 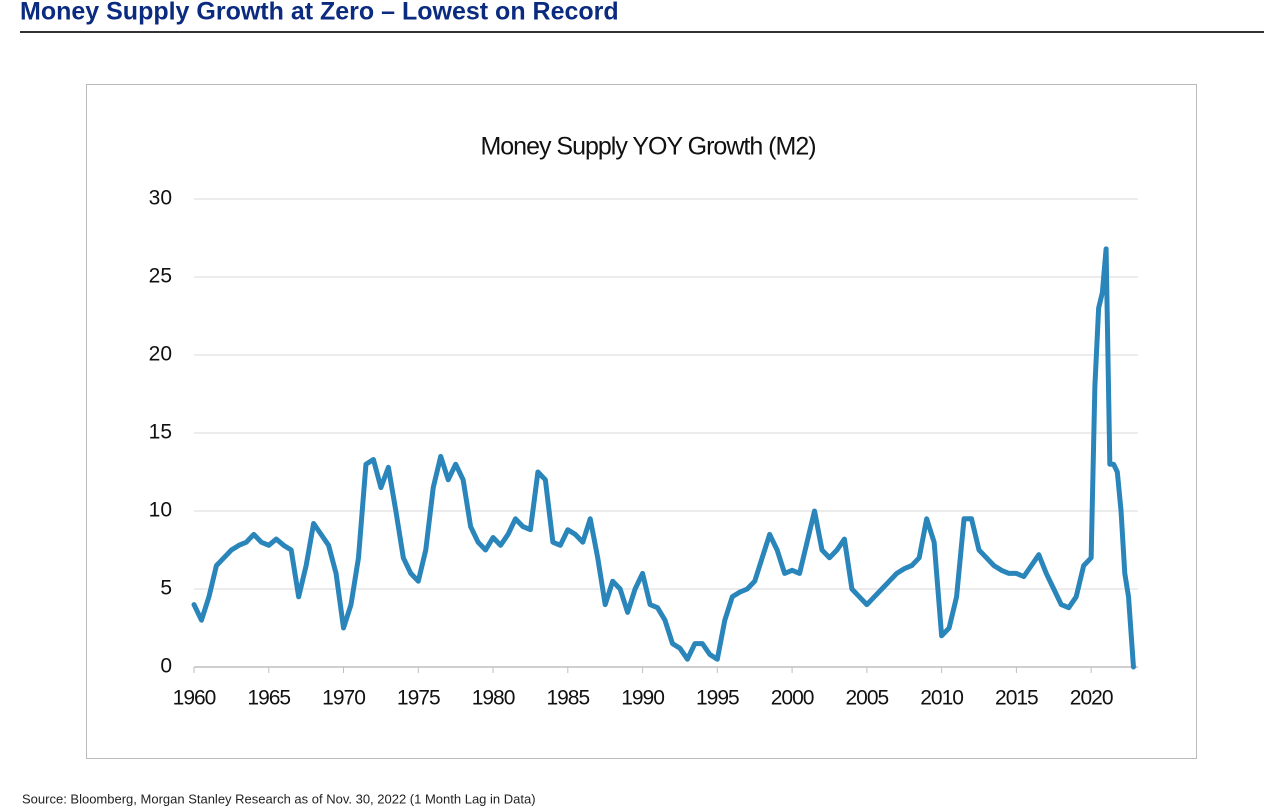 What do you see at coordinates (194, 698) in the screenshot?
I see `x-tick-label: 1960` at bounding box center [194, 698].